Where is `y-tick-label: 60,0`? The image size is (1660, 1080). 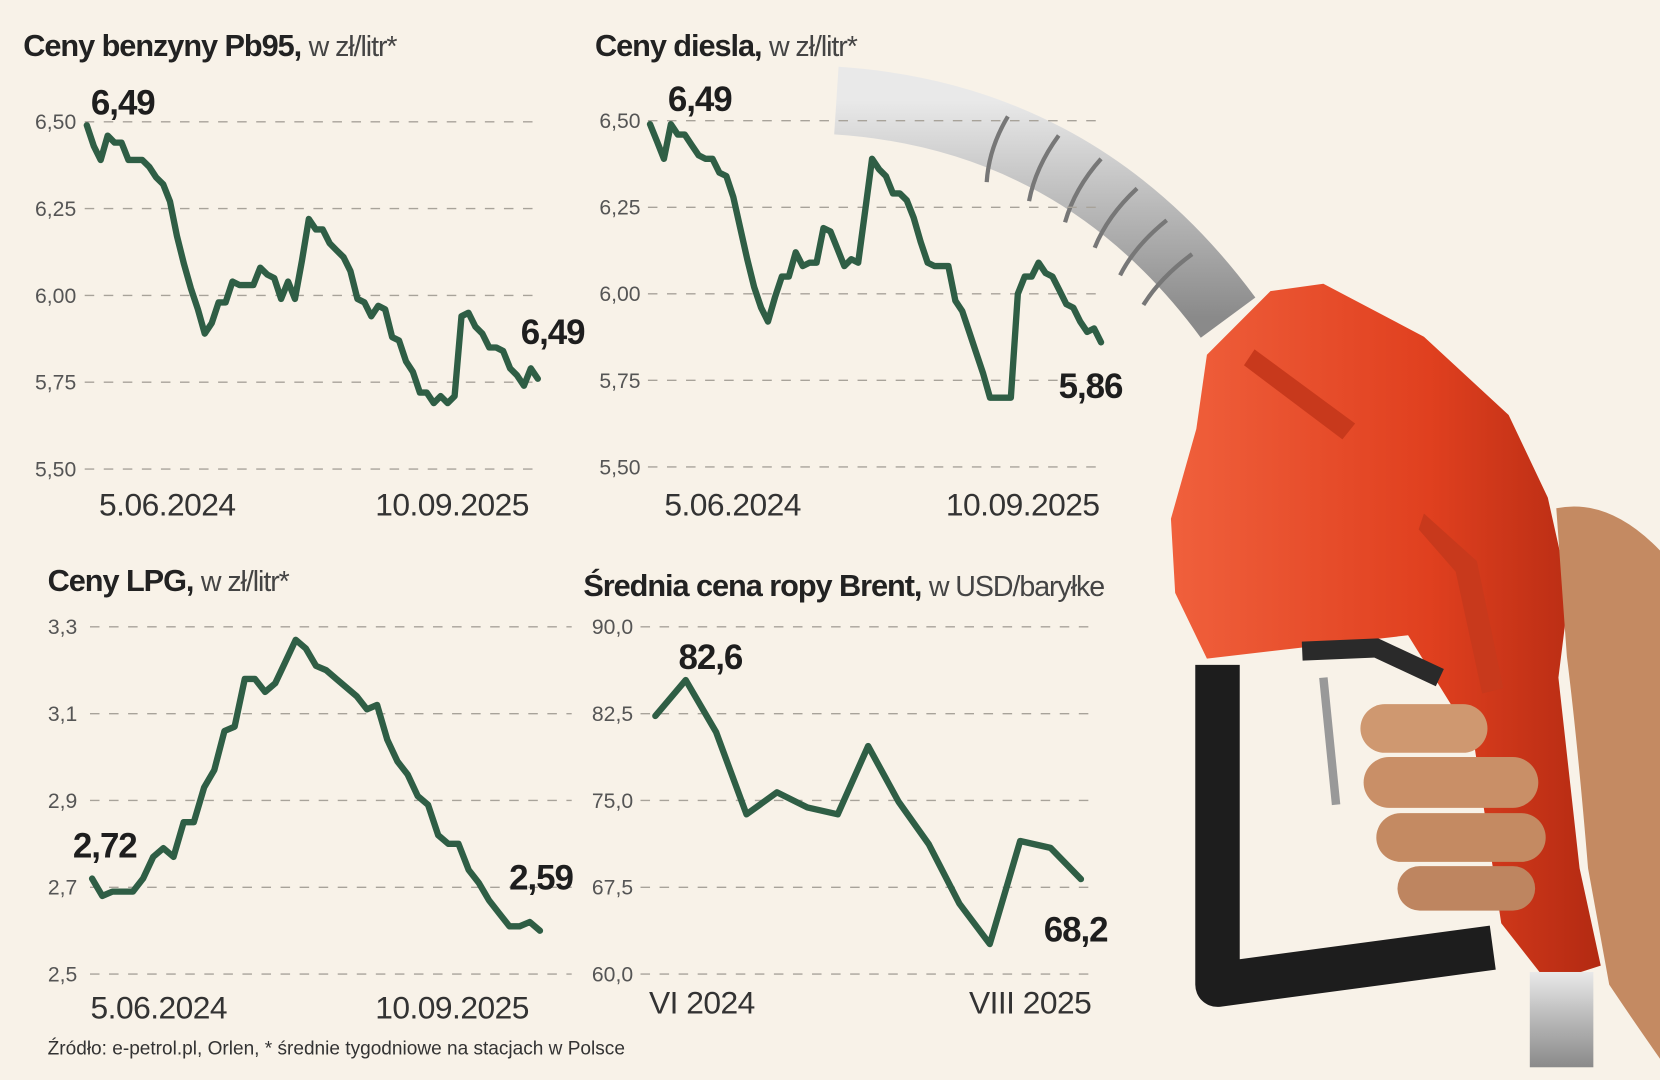
y-tick-label: 60,0 is located at coordinates (612, 975).